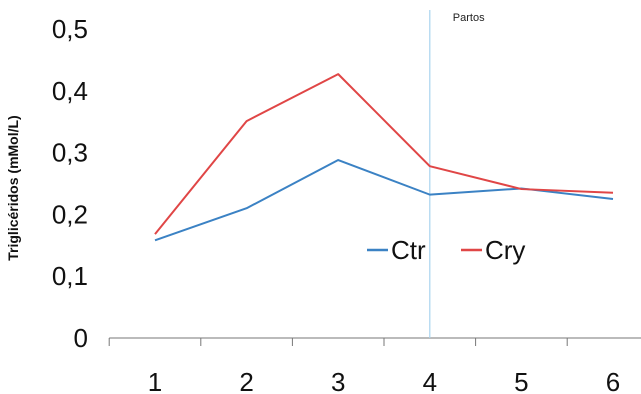 The height and width of the screenshot is (394, 641). Describe the element at coordinates (246, 380) in the screenshot. I see `x-tick-label: 2` at that location.